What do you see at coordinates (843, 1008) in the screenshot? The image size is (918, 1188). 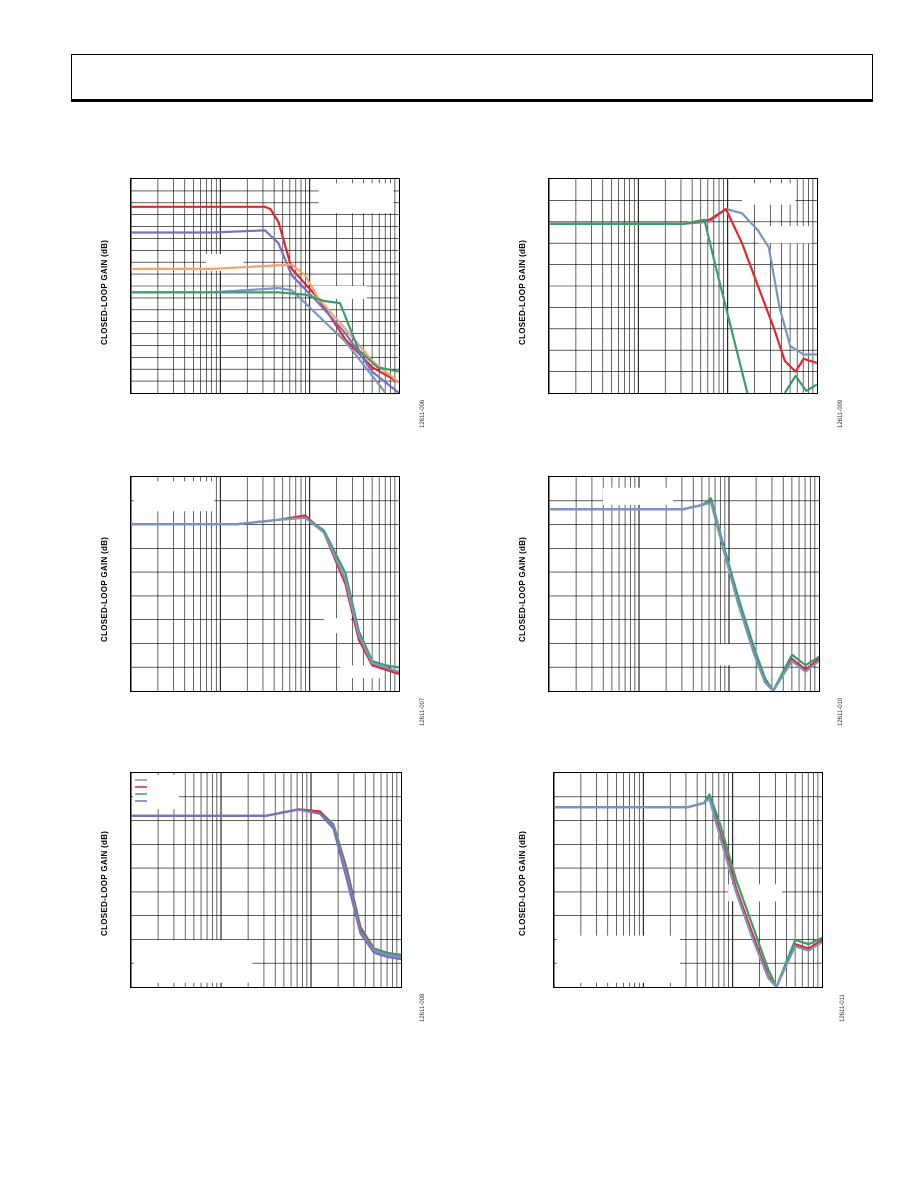 I see `figure-id: 12611-011` at bounding box center [843, 1008].